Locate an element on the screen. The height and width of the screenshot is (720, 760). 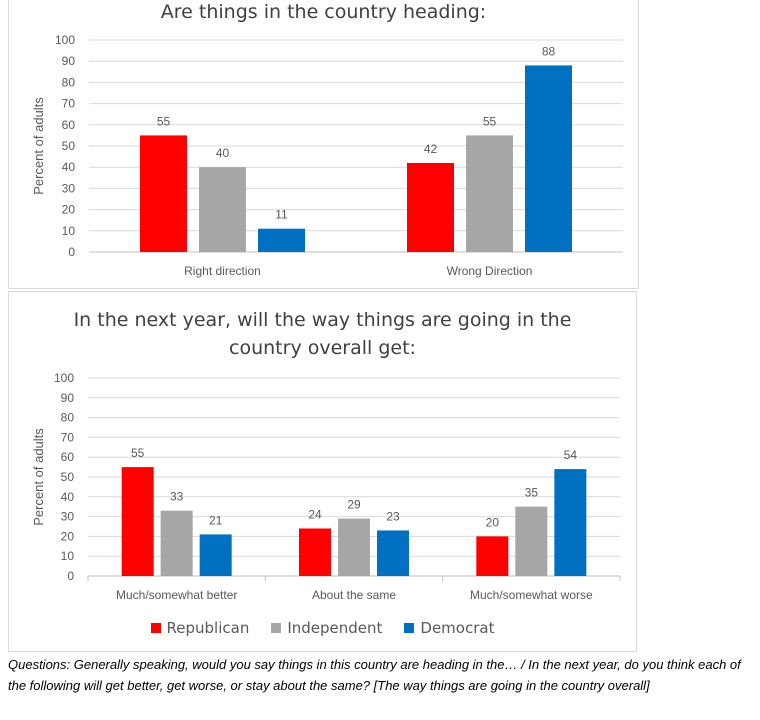
data-label: 40 is located at coordinates (223, 153).